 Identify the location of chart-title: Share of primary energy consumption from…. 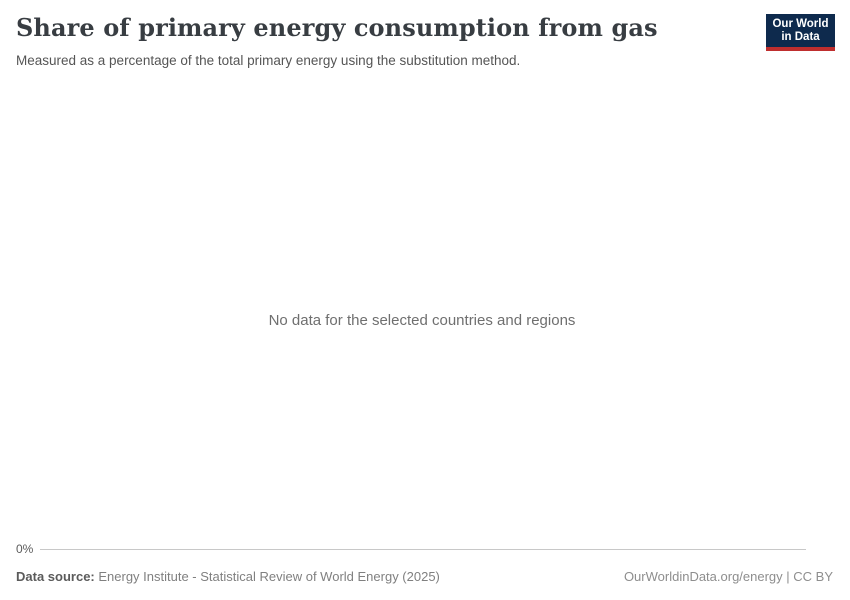
(337, 27).